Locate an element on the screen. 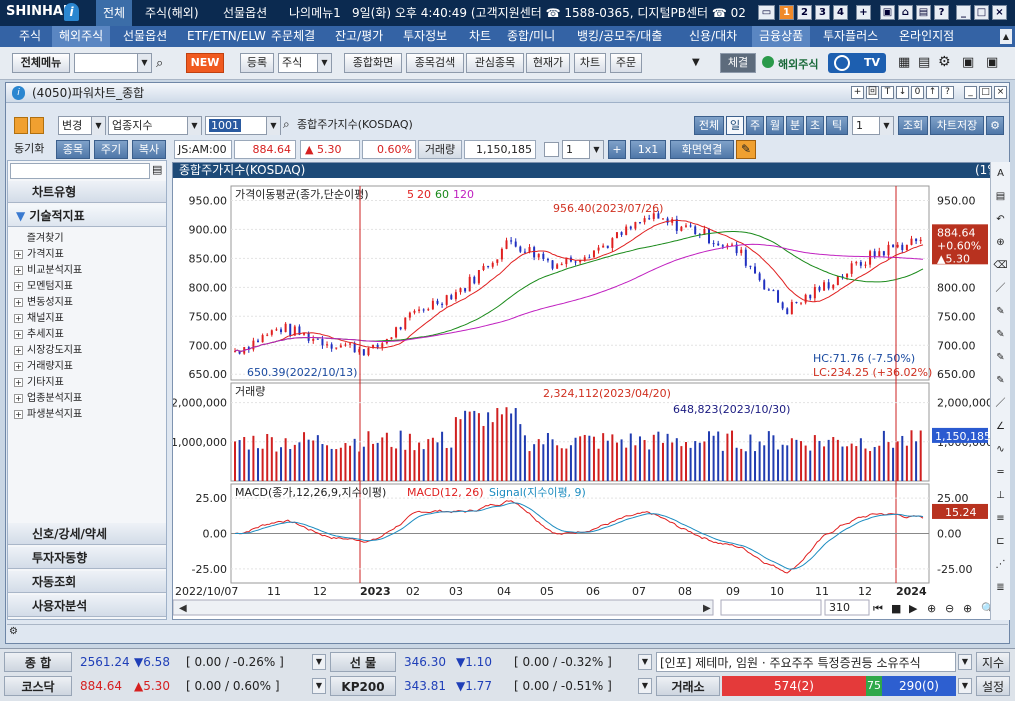 The width and height of the screenshot is (1015, 701). period-second-tab: 초 is located at coordinates (815, 125).